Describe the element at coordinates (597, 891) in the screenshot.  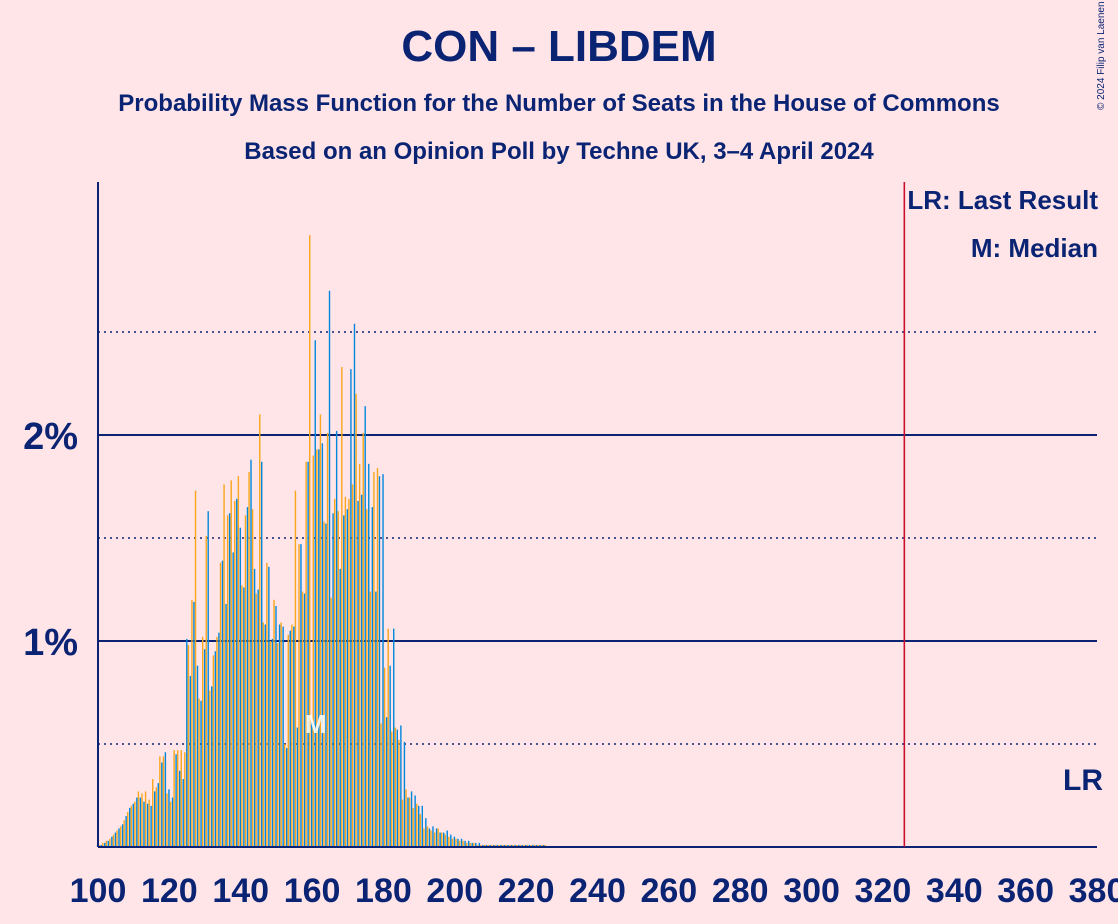
I see `x-tick-label: 240` at that location.